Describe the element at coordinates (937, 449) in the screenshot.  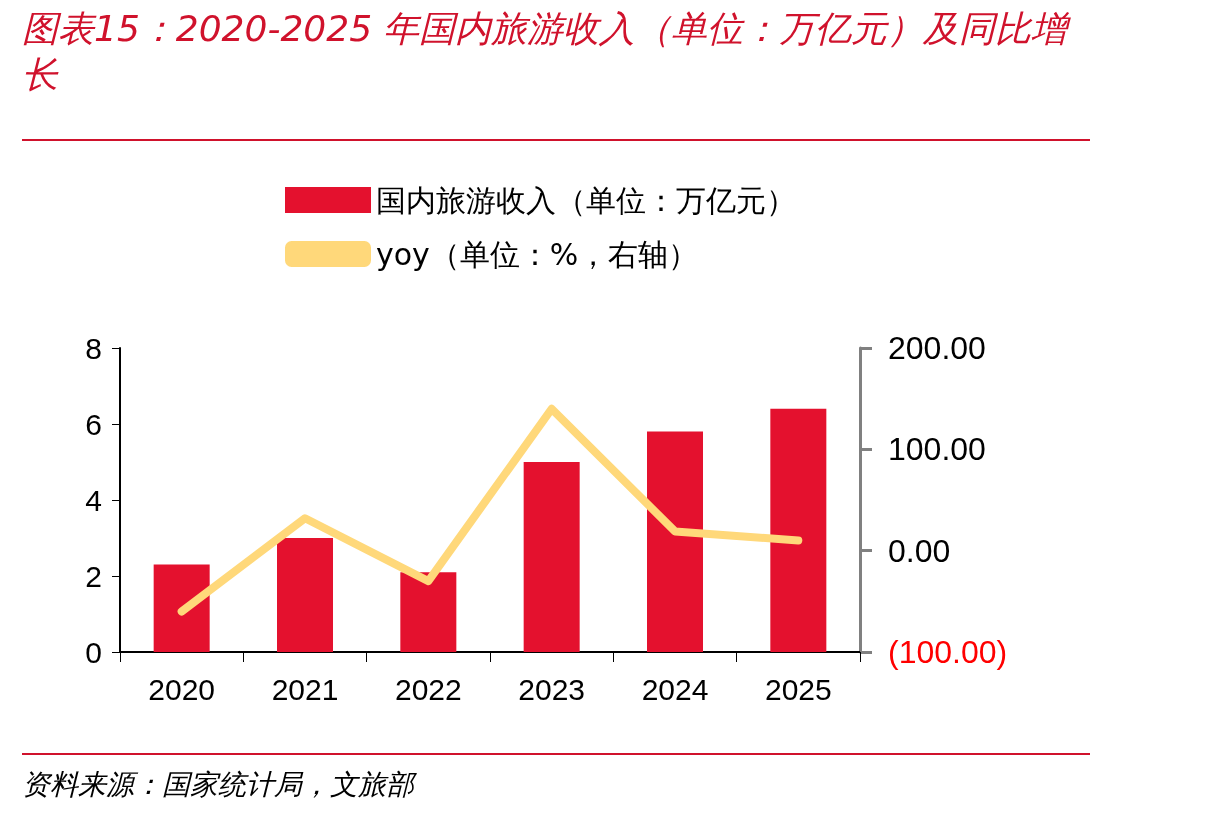
I see `y2-tick-label: 100.00` at that location.